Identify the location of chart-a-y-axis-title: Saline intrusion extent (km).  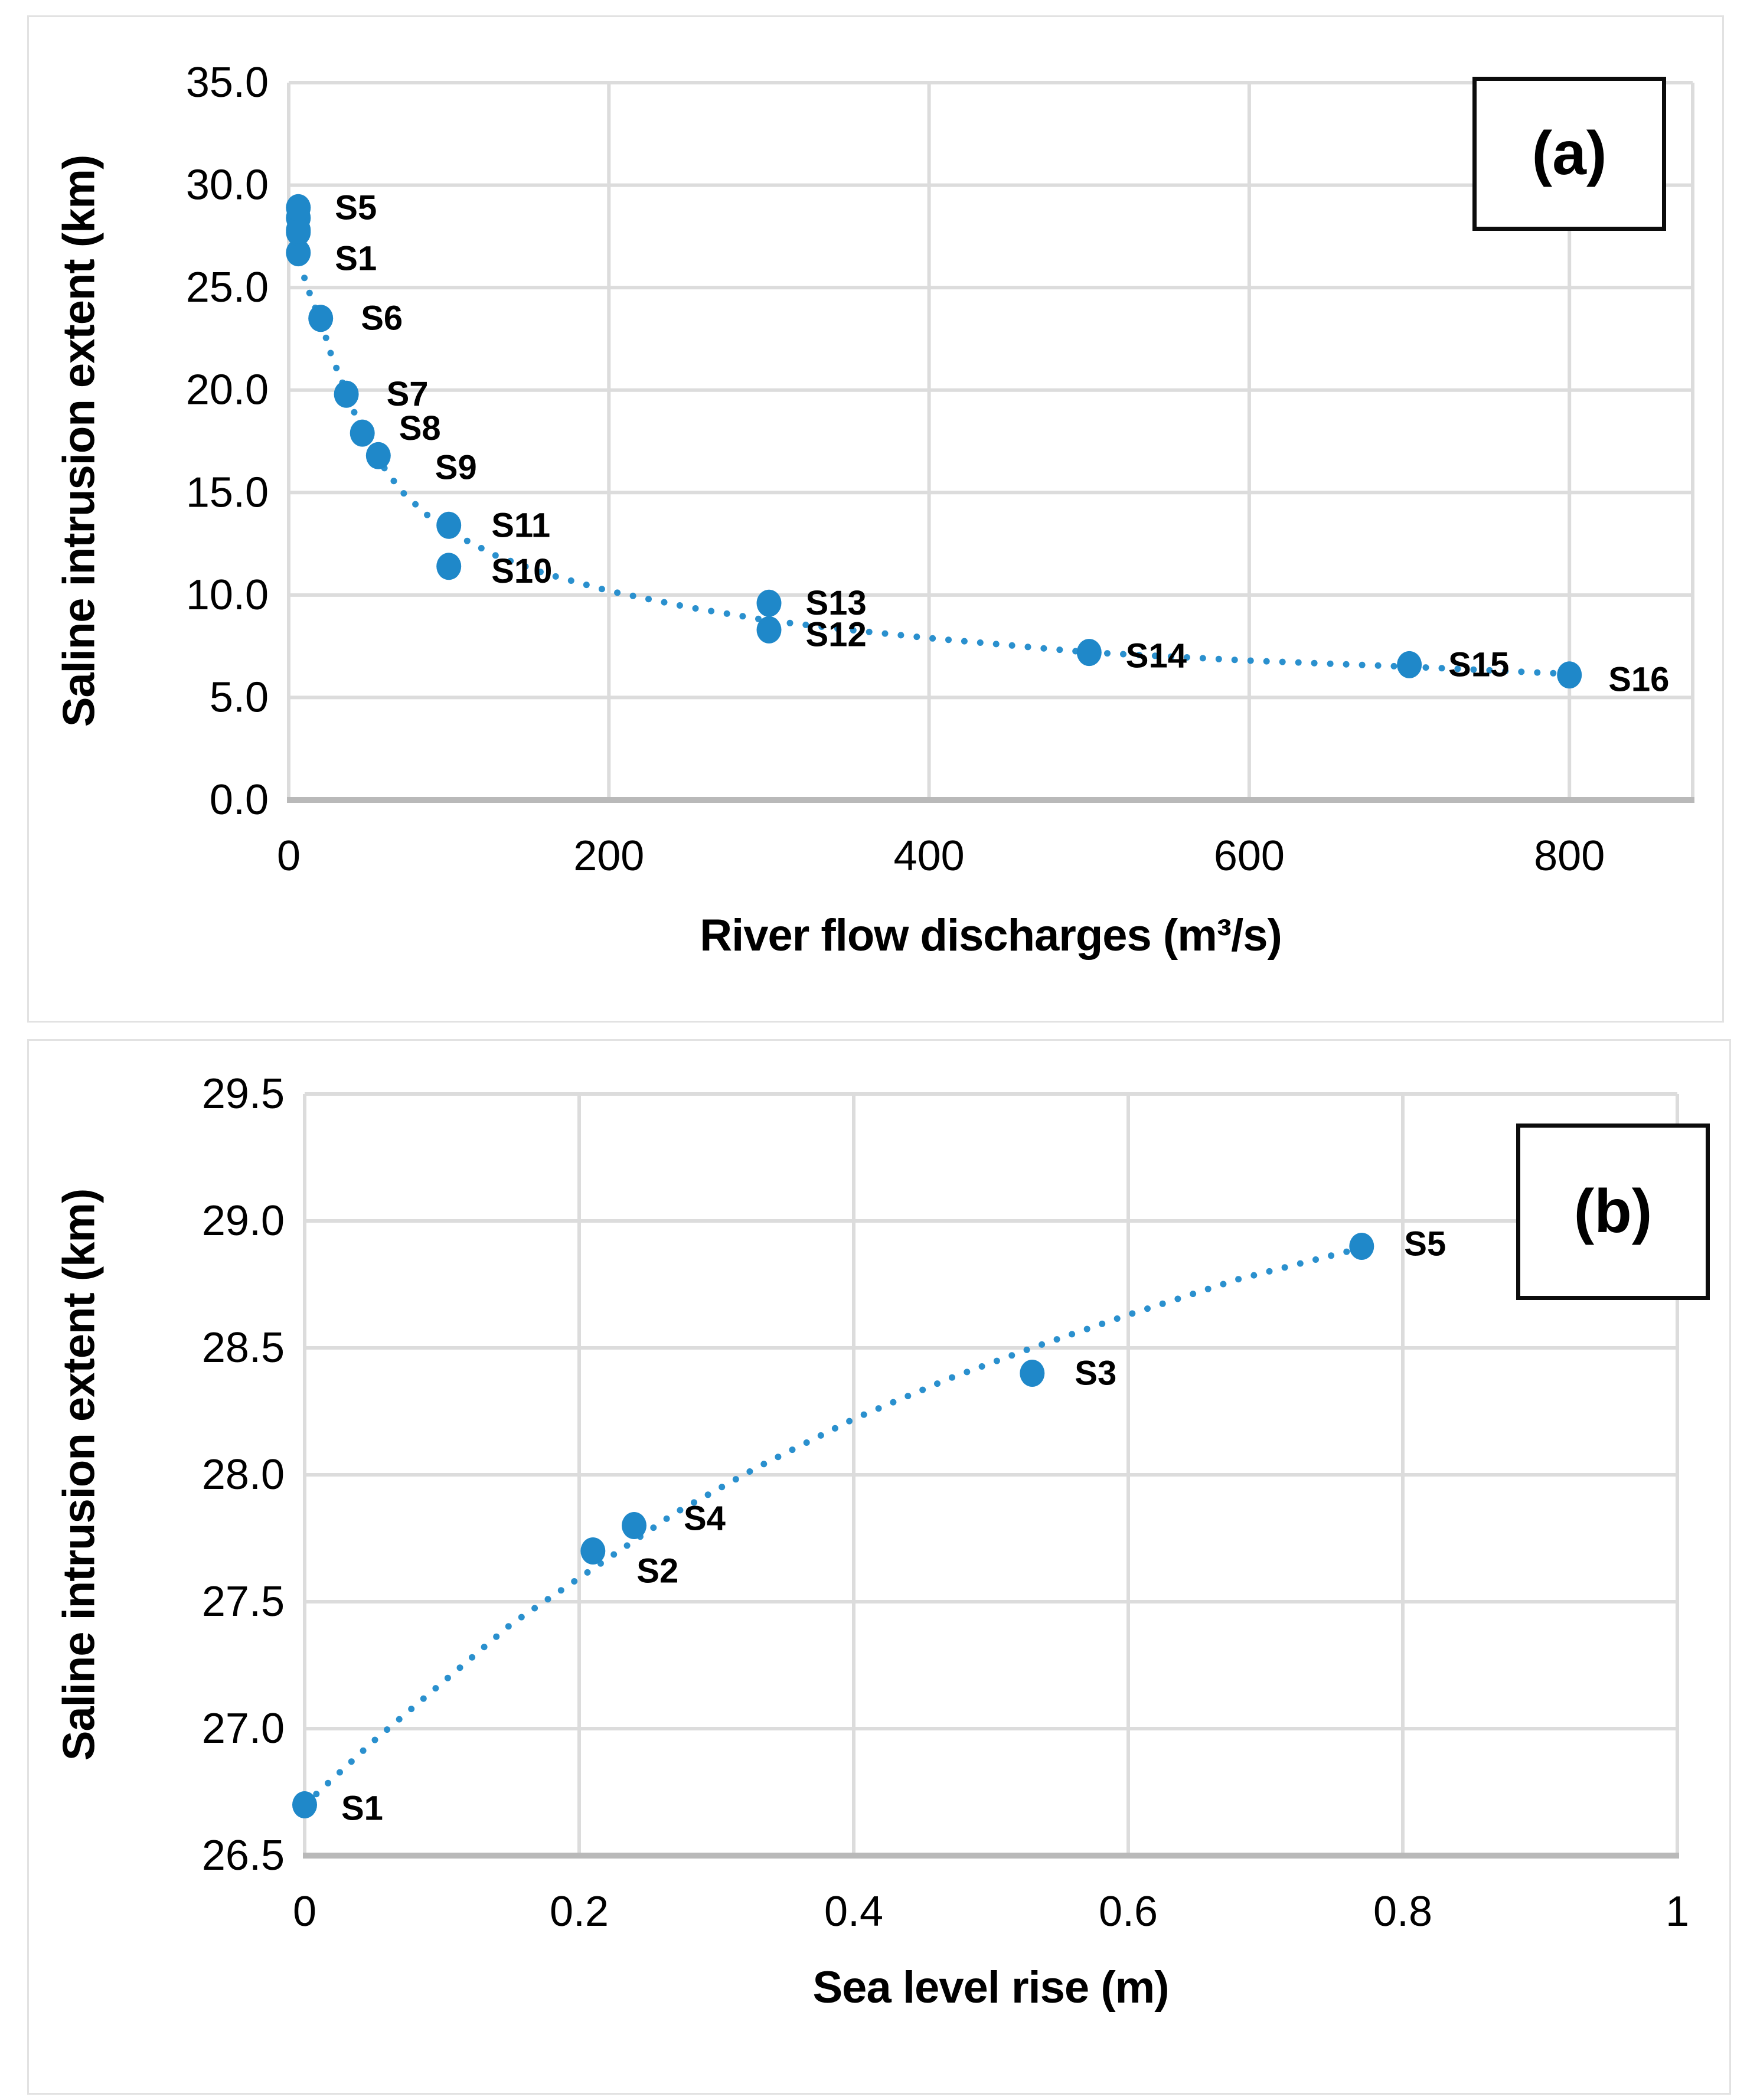
(79, 441).